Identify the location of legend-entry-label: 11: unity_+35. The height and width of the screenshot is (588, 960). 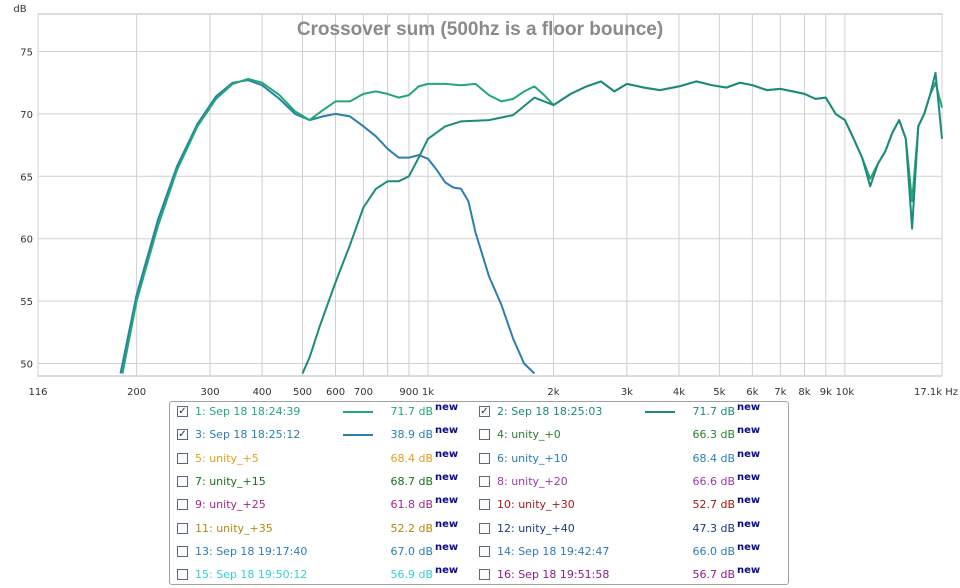
(234, 528).